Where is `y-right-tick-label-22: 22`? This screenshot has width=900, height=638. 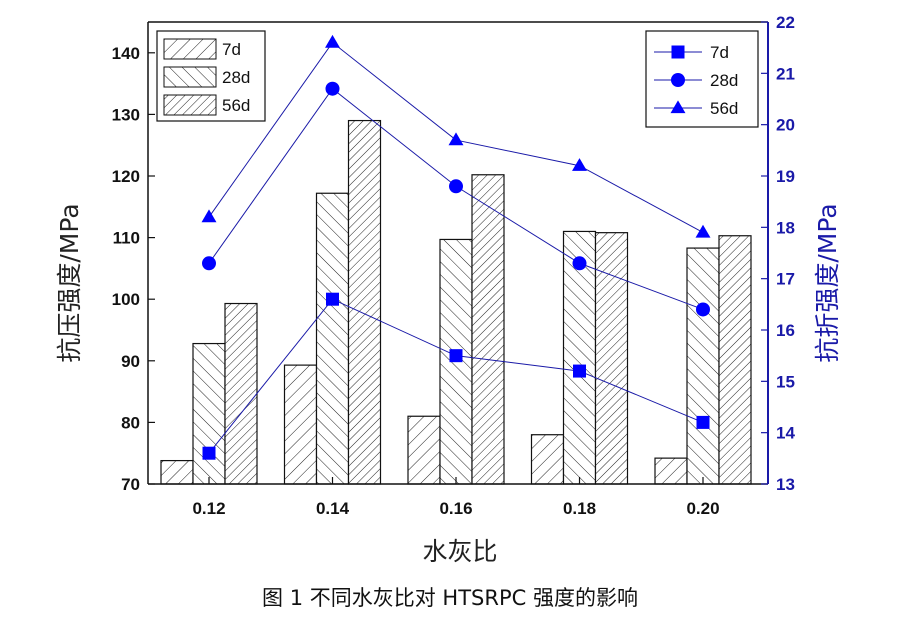
y-right-tick-label-22: 22 is located at coordinates (785, 22).